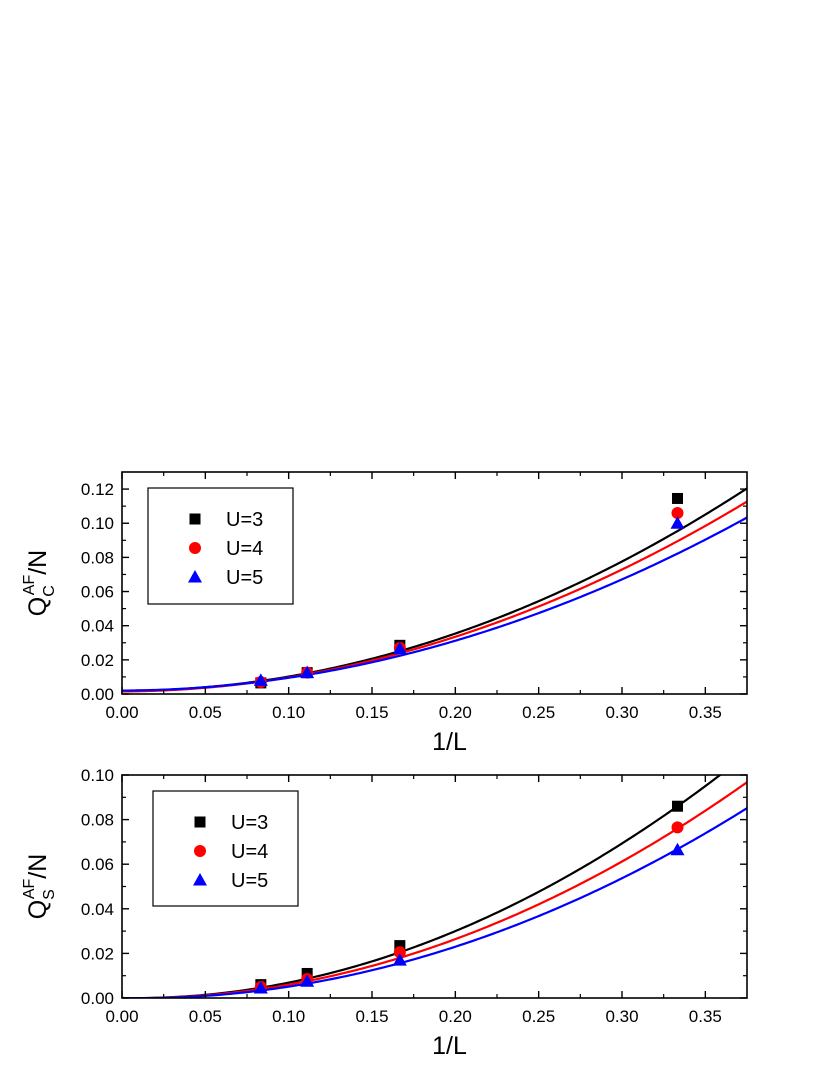  What do you see at coordinates (39, 583) in the screenshot?
I see `y-axis-title: QCAF/N` at bounding box center [39, 583].